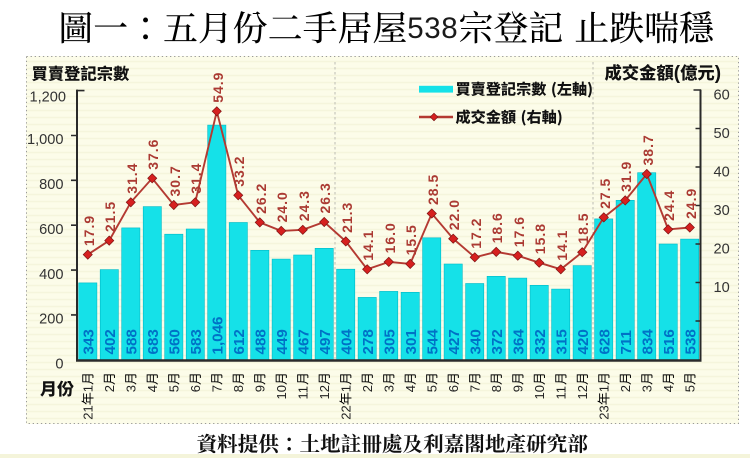 This screenshot has height=463, width=750. Describe the element at coordinates (175, 180) in the screenshot. I see `svg-text: 30.7` at that location.